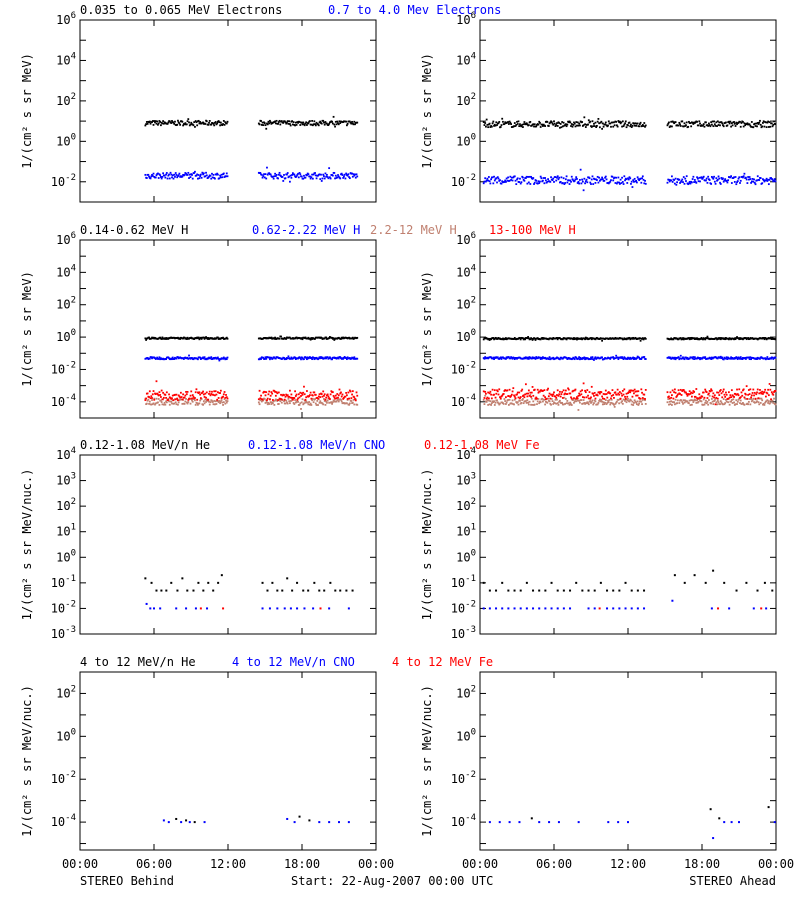 The height and width of the screenshot is (900, 800). What do you see at coordinates (260, 608) in the screenshot?
I see `series-0-12-1-08-mev-fe` at bounding box center [260, 608].